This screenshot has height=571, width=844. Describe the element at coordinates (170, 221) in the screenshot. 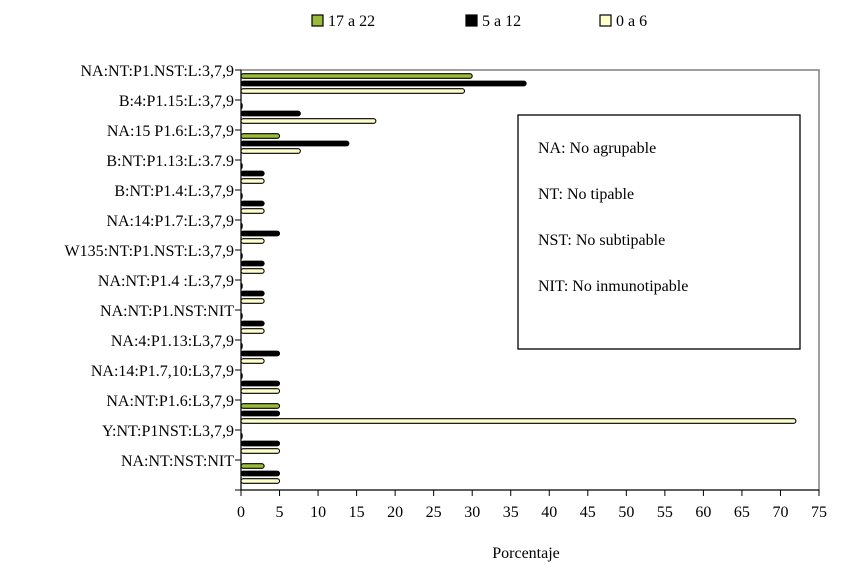

I see `y-tick-label-na-14-p1-7-l-3-7-9: NA:14:P1.7:L:3,7,9` at that location.